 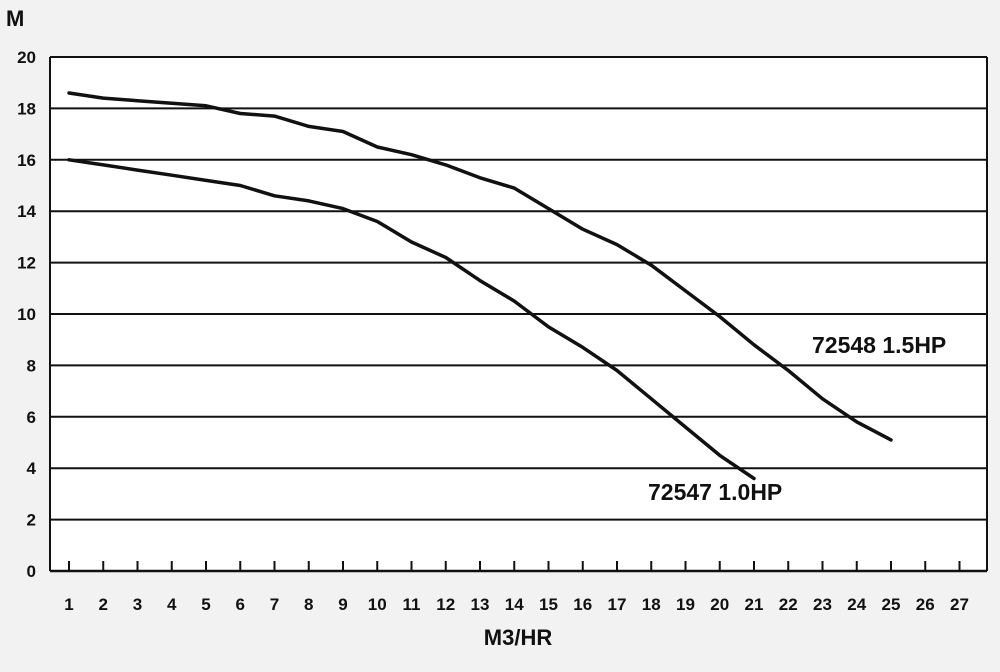 I want to click on x-tick-label: 19, so click(x=685, y=604).